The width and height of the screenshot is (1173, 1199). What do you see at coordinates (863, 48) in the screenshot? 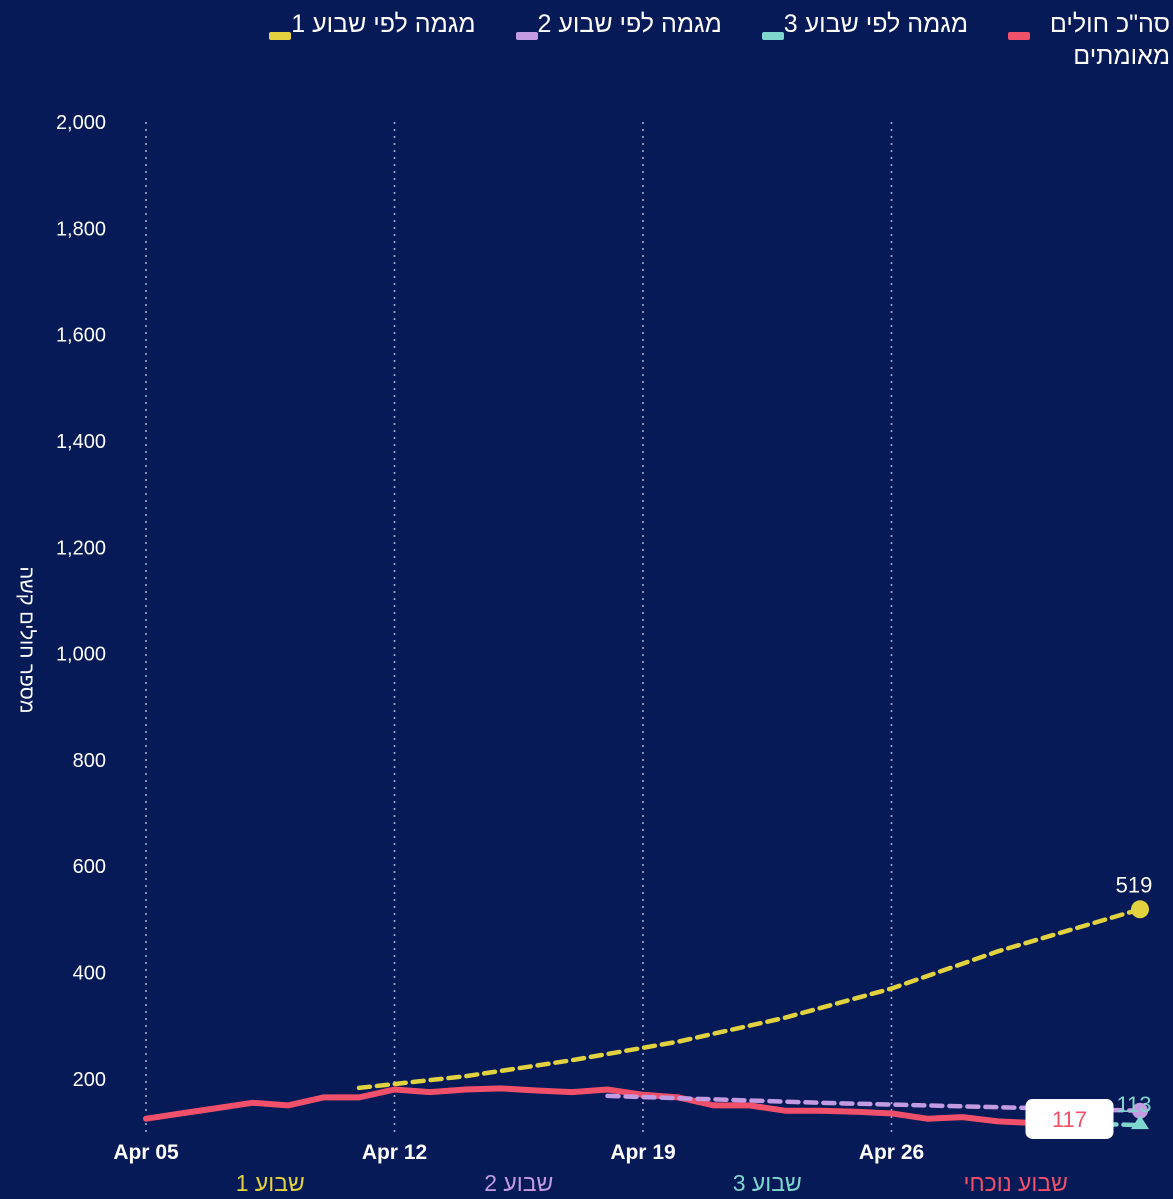
I see `legend-item-trend-week-3: מגמה לפי שבוע 3` at bounding box center [863, 48].